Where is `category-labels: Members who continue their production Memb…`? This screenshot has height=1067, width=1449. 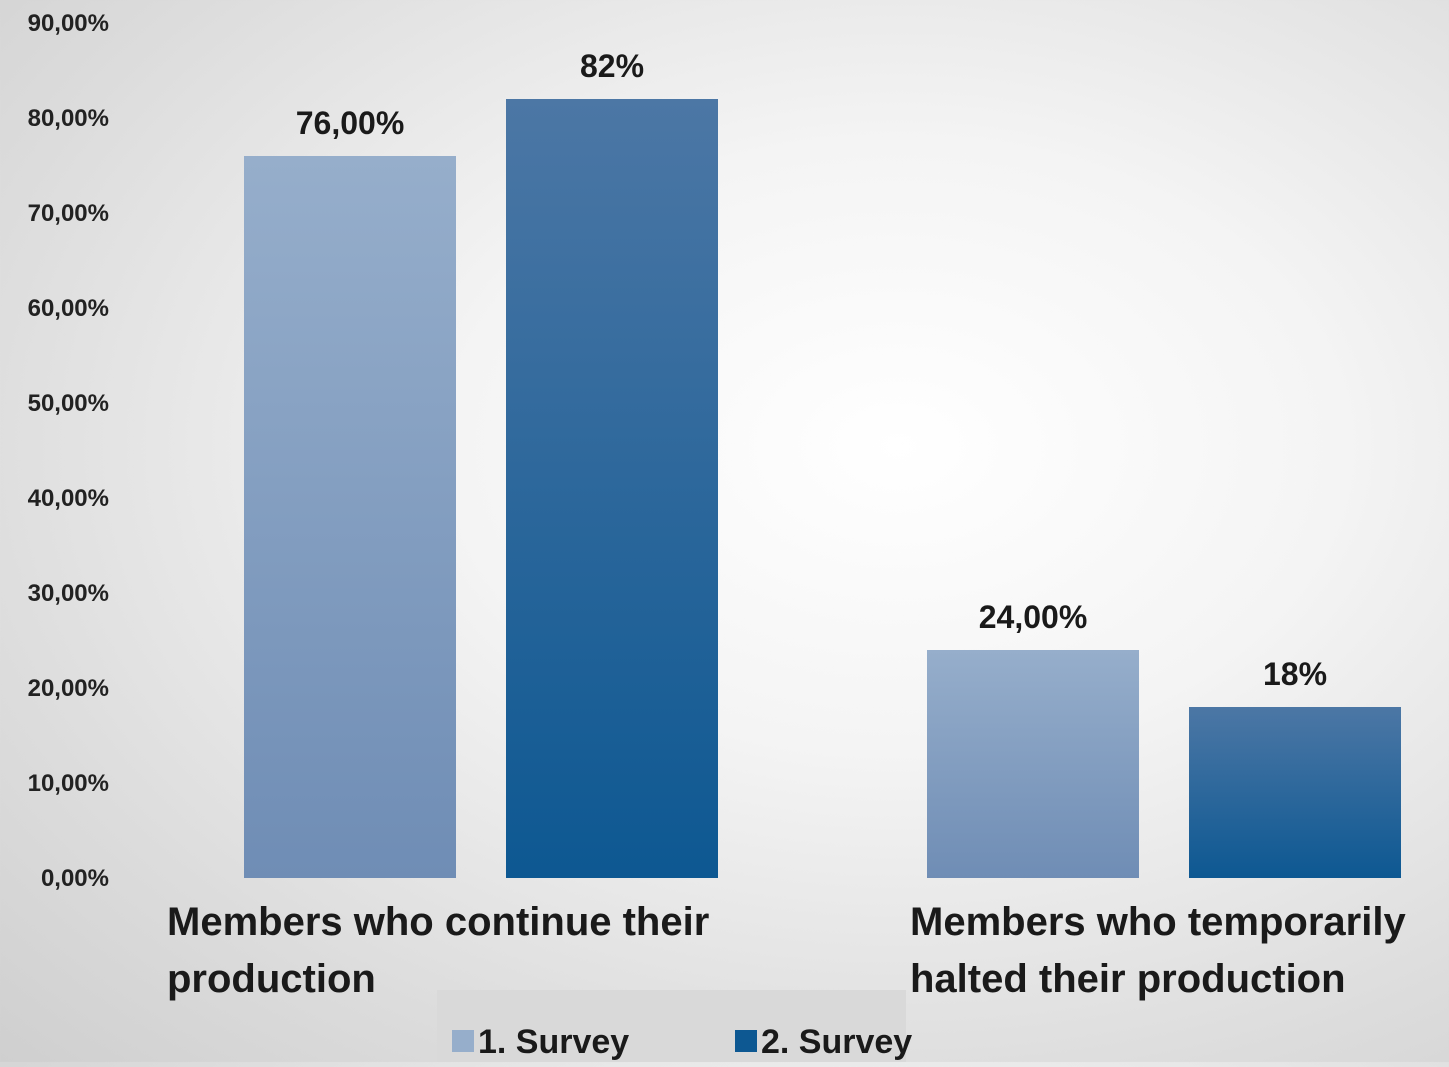
category-labels: Members who continue their production Memb… is located at coordinates (786, 950).